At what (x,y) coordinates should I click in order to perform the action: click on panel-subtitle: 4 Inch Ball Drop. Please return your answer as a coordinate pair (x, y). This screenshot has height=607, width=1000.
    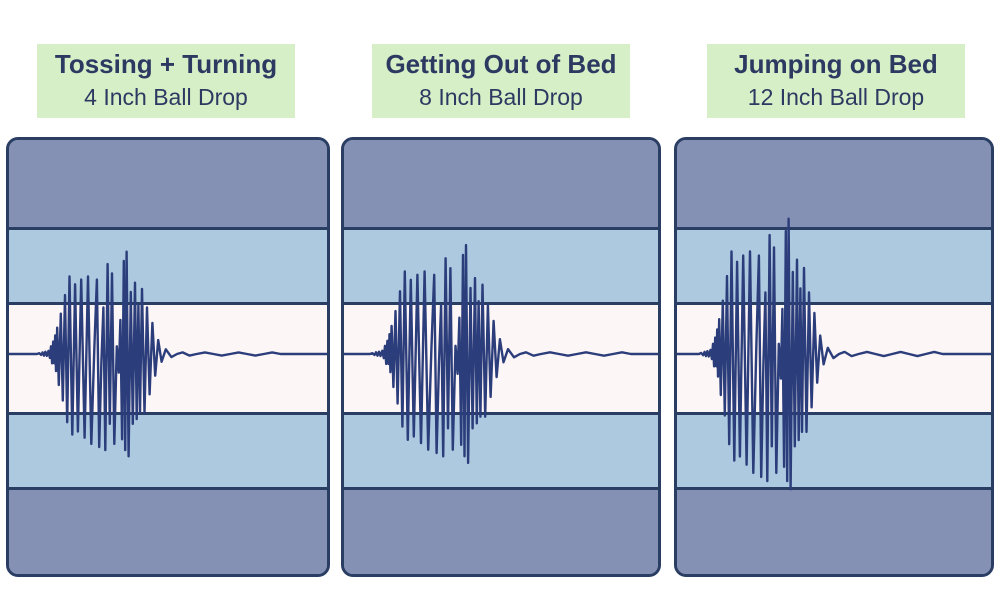
    Looking at the image, I should click on (166, 97).